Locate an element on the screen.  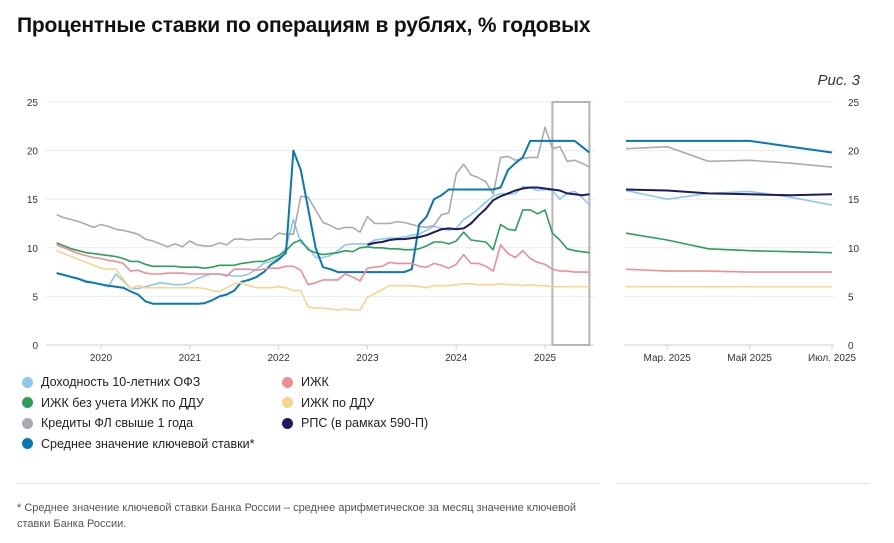
x-tick-label: 2024 is located at coordinates (456, 358).